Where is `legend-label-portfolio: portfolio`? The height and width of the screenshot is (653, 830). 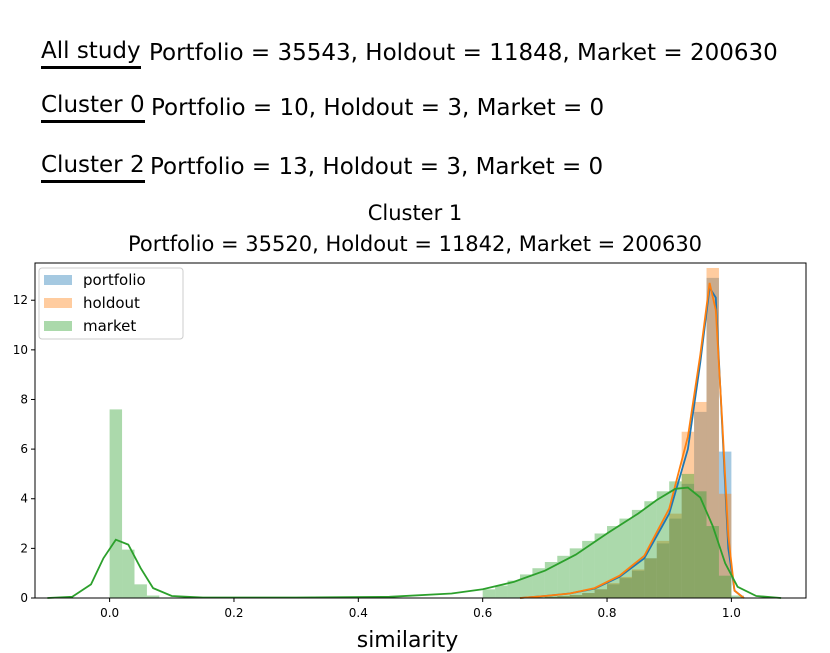 legend-label-portfolio: portfolio is located at coordinates (114, 280).